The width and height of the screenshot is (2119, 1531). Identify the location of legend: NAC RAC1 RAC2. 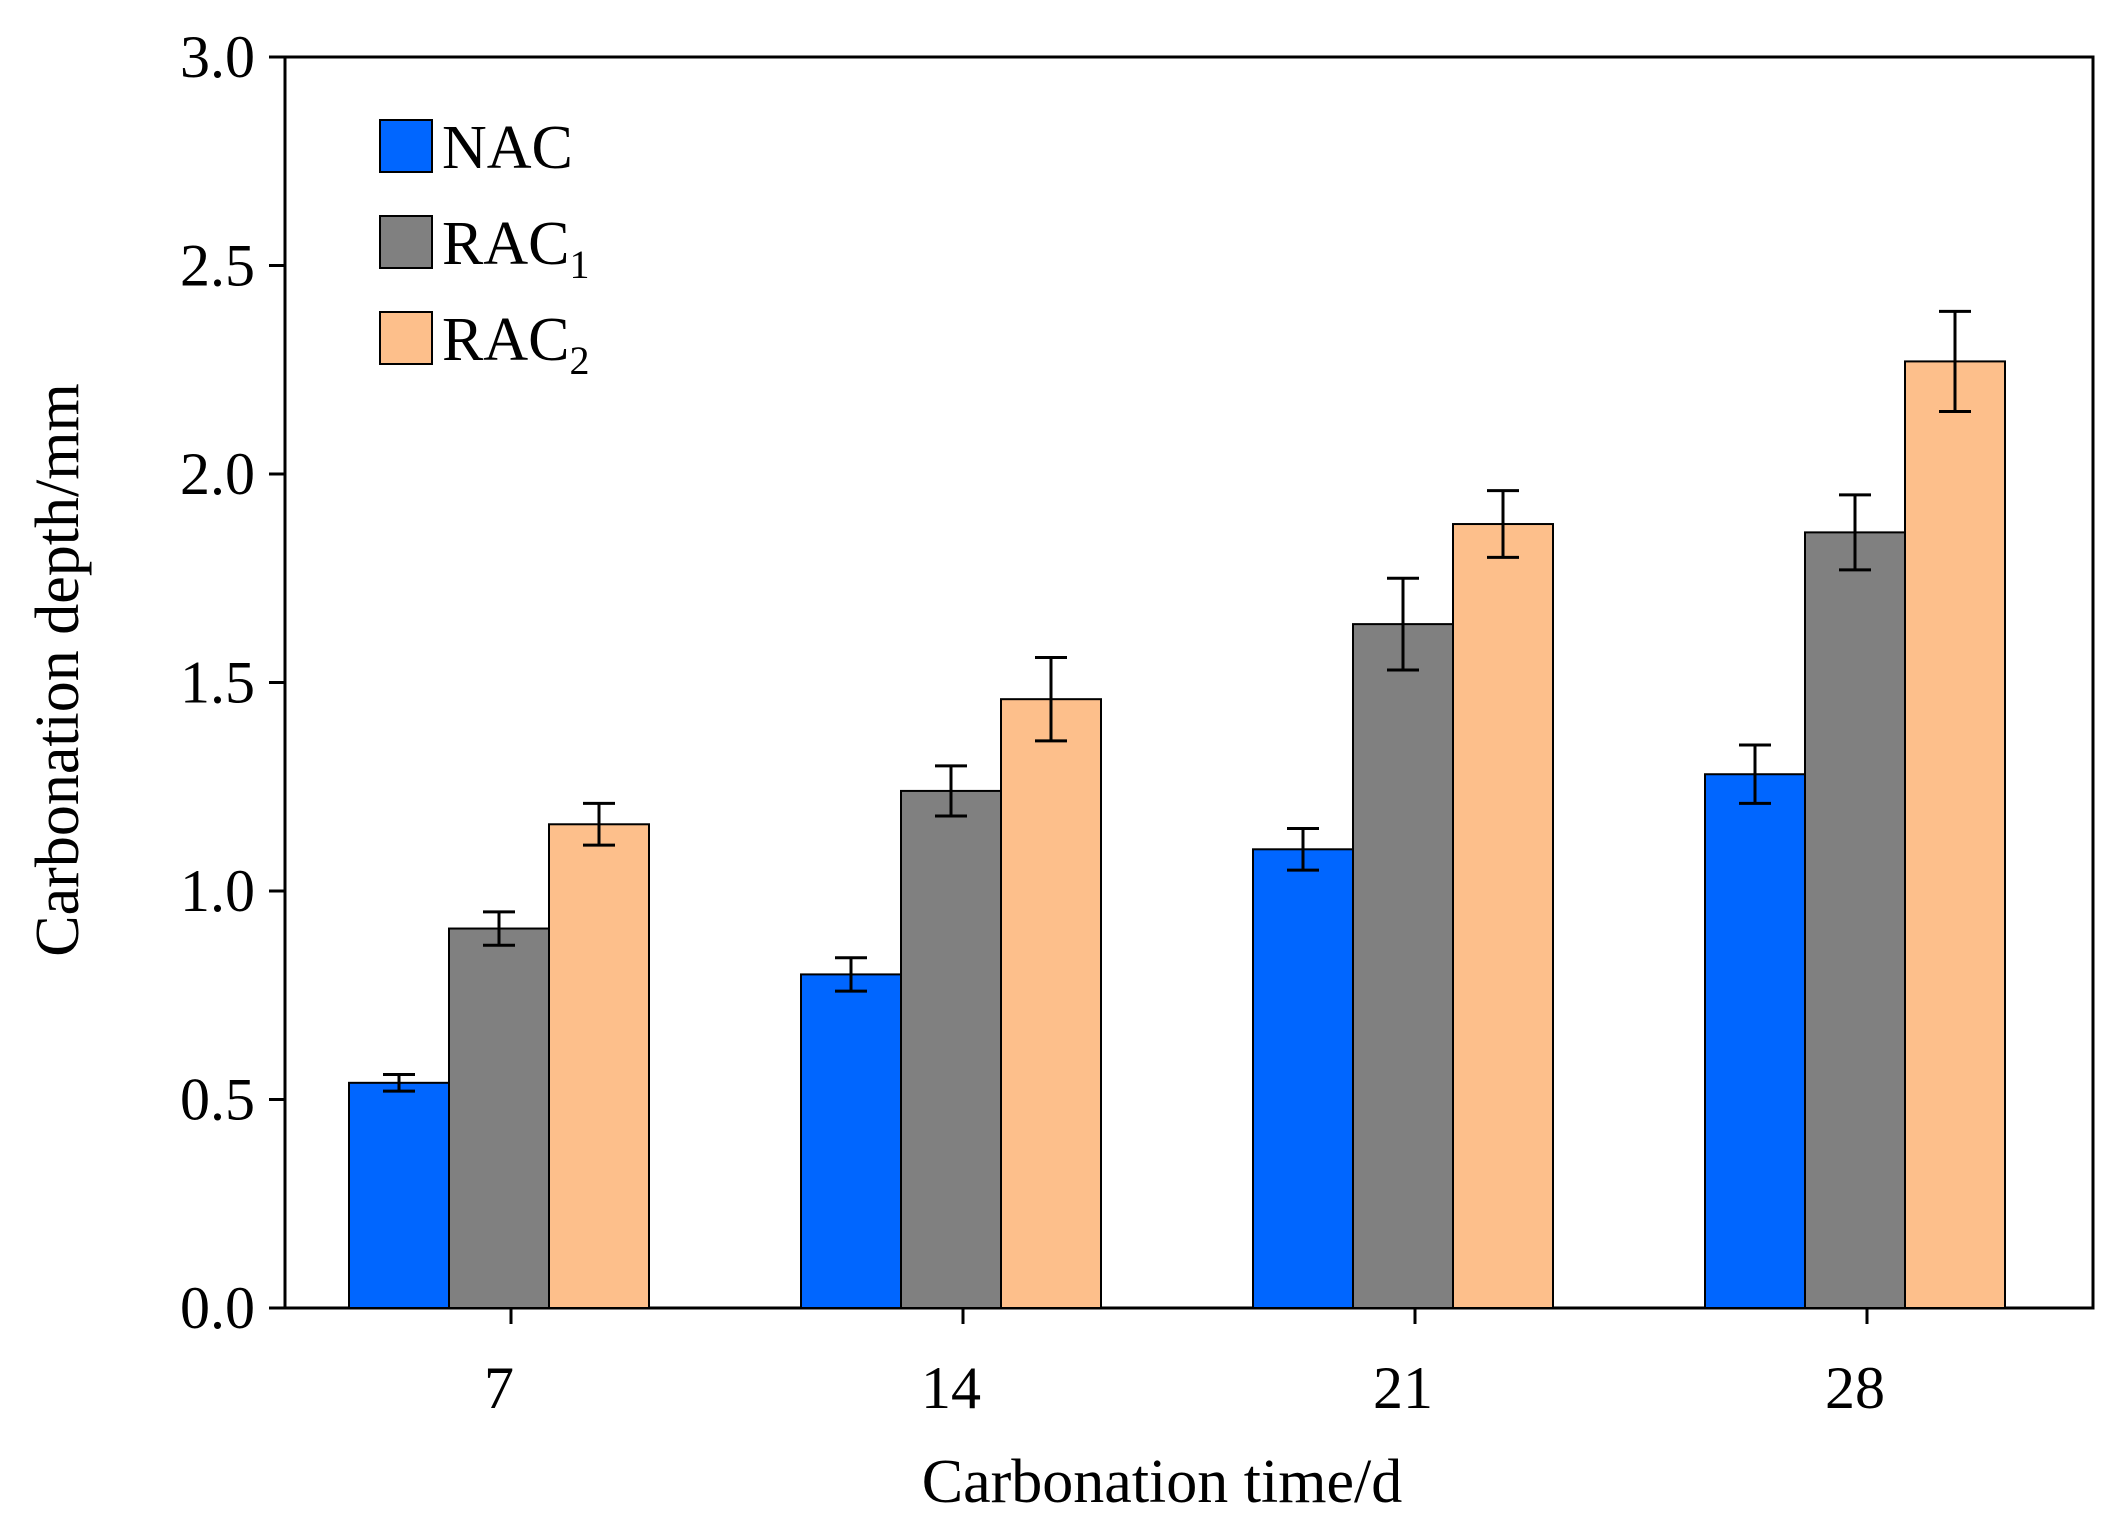
(484, 248).